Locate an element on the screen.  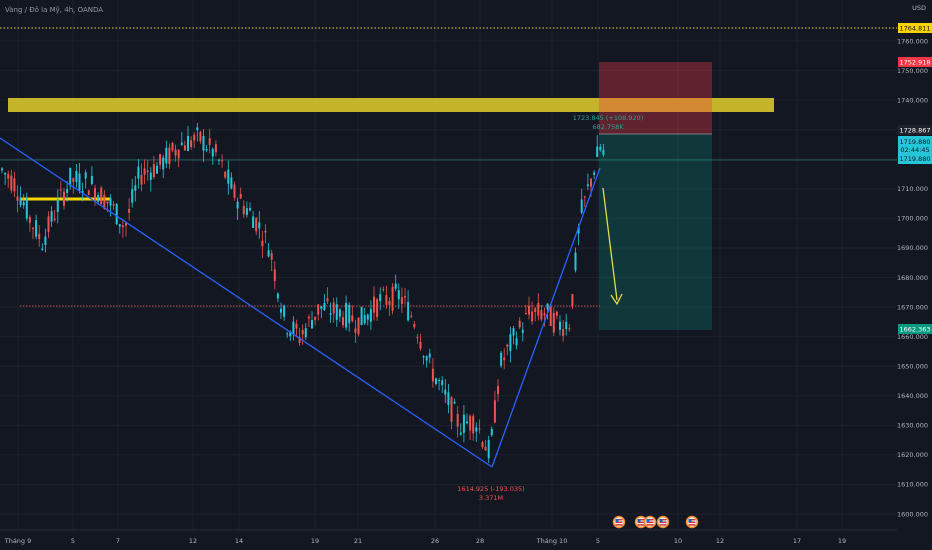
badge-stop-loss-text: 1752.918 is located at coordinates (914, 63).